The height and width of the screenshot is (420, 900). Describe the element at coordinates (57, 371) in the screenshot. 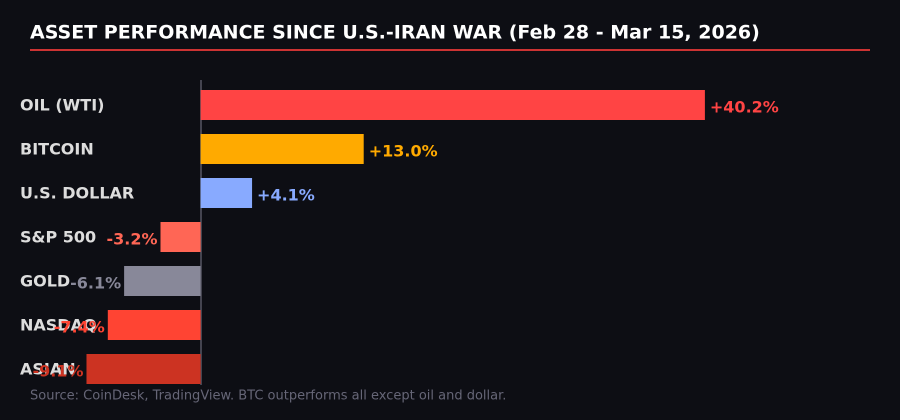

I see `value-label: -9.1%` at that location.